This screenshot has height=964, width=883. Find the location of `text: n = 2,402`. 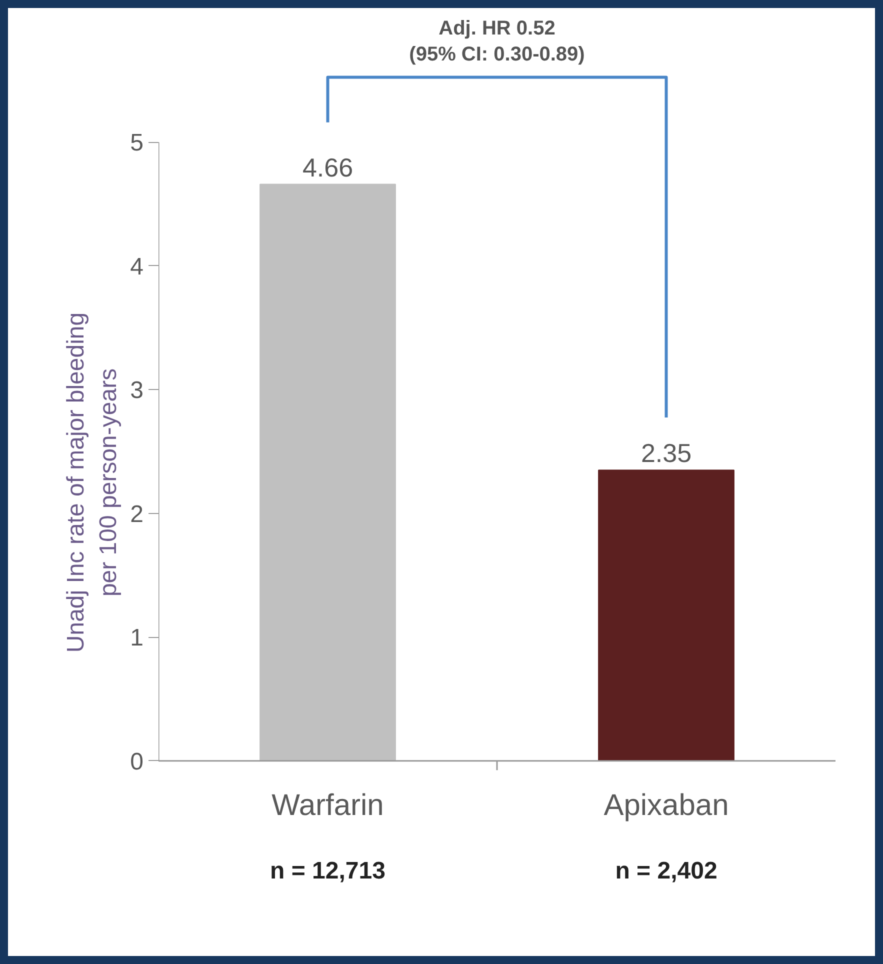

text: n = 2,402 is located at coordinates (666, 870).